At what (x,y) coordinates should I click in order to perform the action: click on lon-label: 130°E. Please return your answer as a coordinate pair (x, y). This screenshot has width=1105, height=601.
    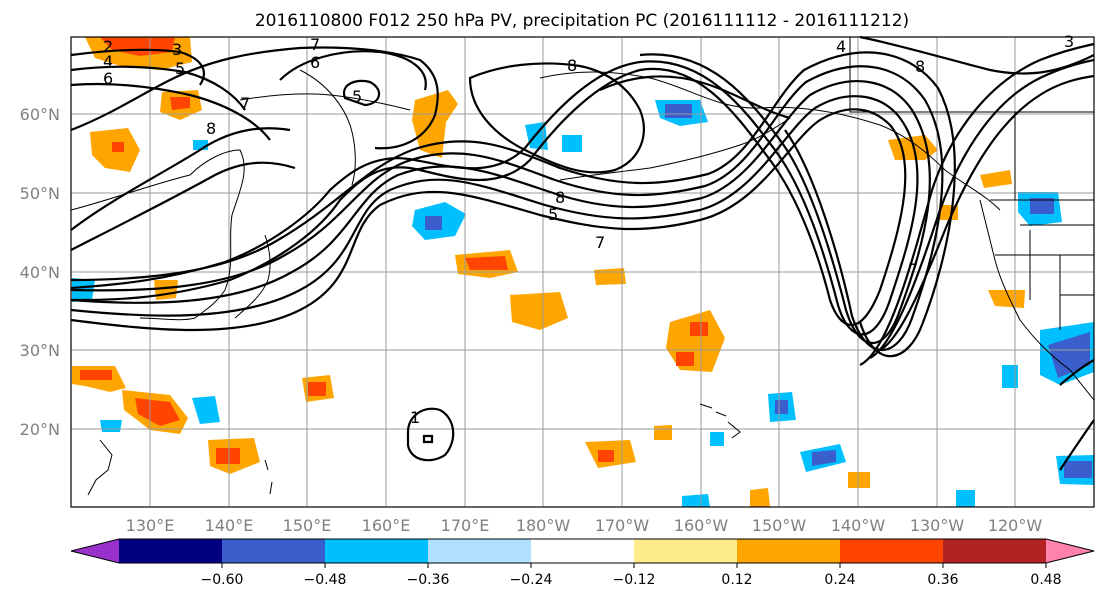
    Looking at the image, I should click on (150, 525).